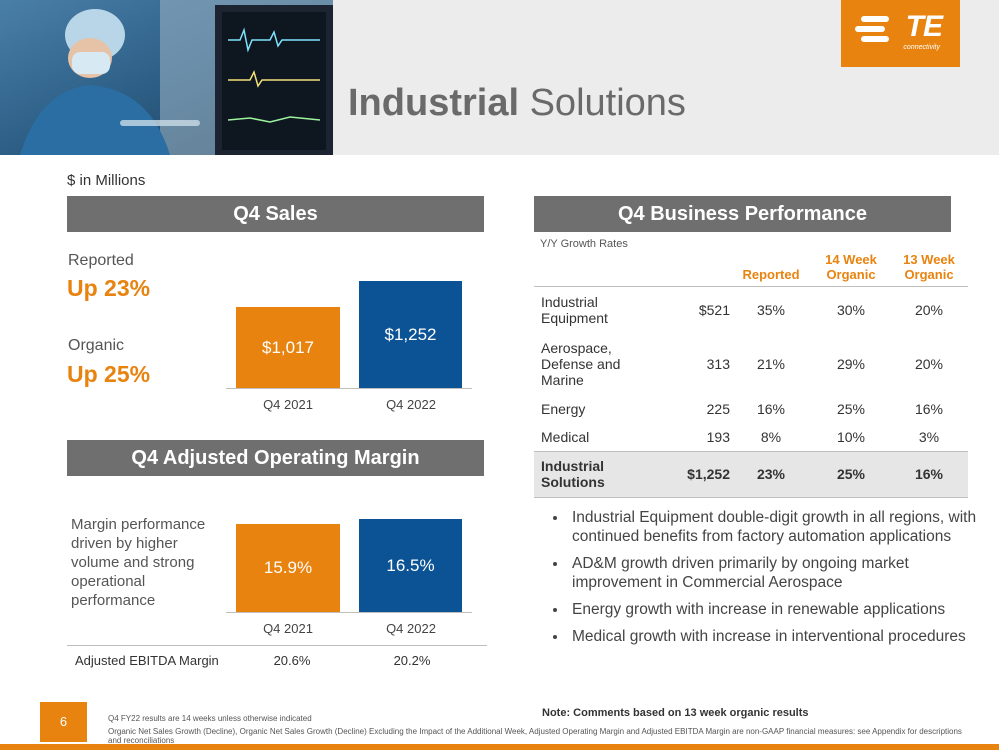 This screenshot has height=750, width=999. What do you see at coordinates (771, 409) in the screenshot?
I see `row-reported: 16%` at bounding box center [771, 409].